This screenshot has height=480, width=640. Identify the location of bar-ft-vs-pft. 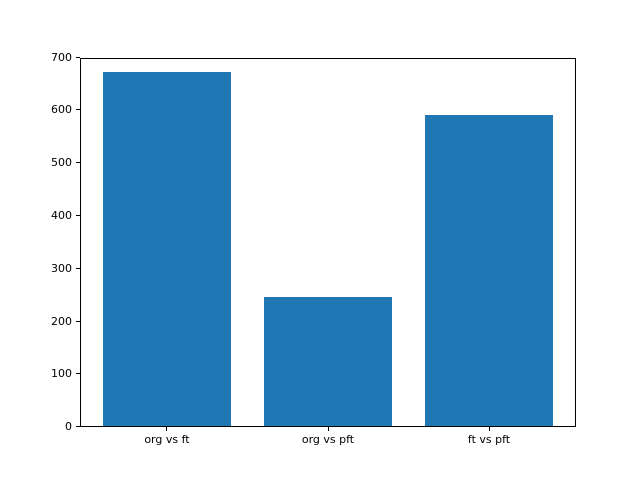
(489, 270).